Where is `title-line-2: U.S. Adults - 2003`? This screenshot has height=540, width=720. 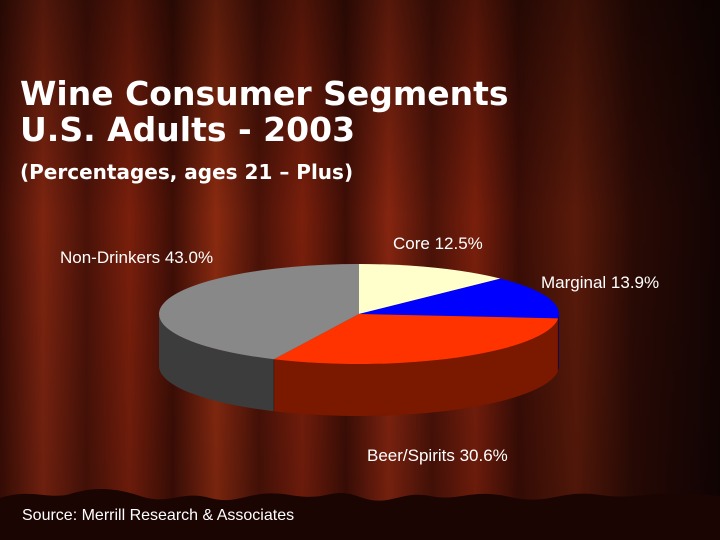 title-line-2: U.S. Adults - 2003 is located at coordinates (188, 129).